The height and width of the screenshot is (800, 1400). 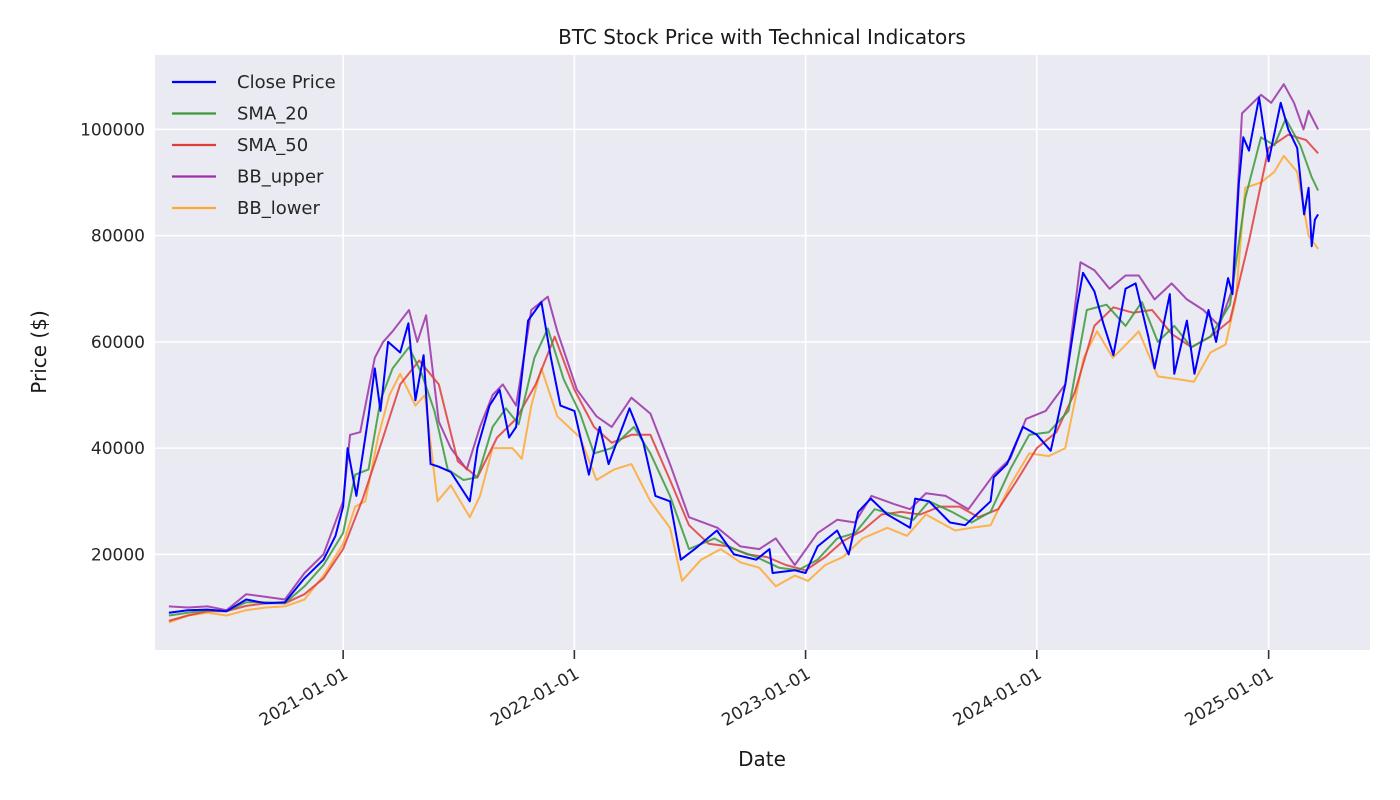 What do you see at coordinates (112, 130) in the screenshot?
I see `y-tick-label: 100000` at bounding box center [112, 130].